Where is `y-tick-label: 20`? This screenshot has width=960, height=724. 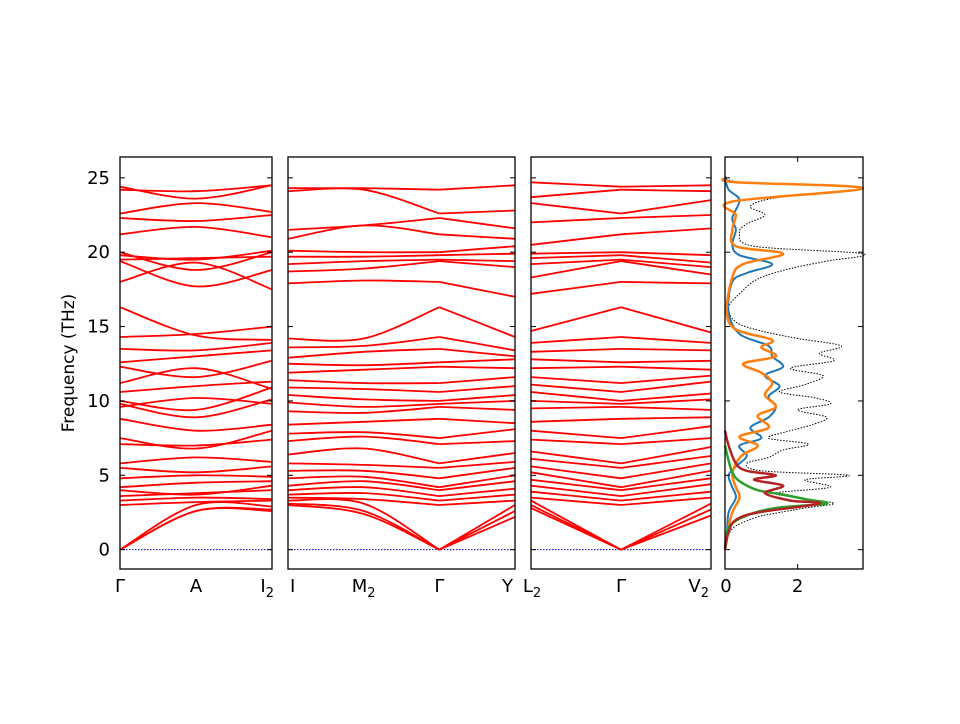
y-tick-label: 20 is located at coordinates (98, 252).